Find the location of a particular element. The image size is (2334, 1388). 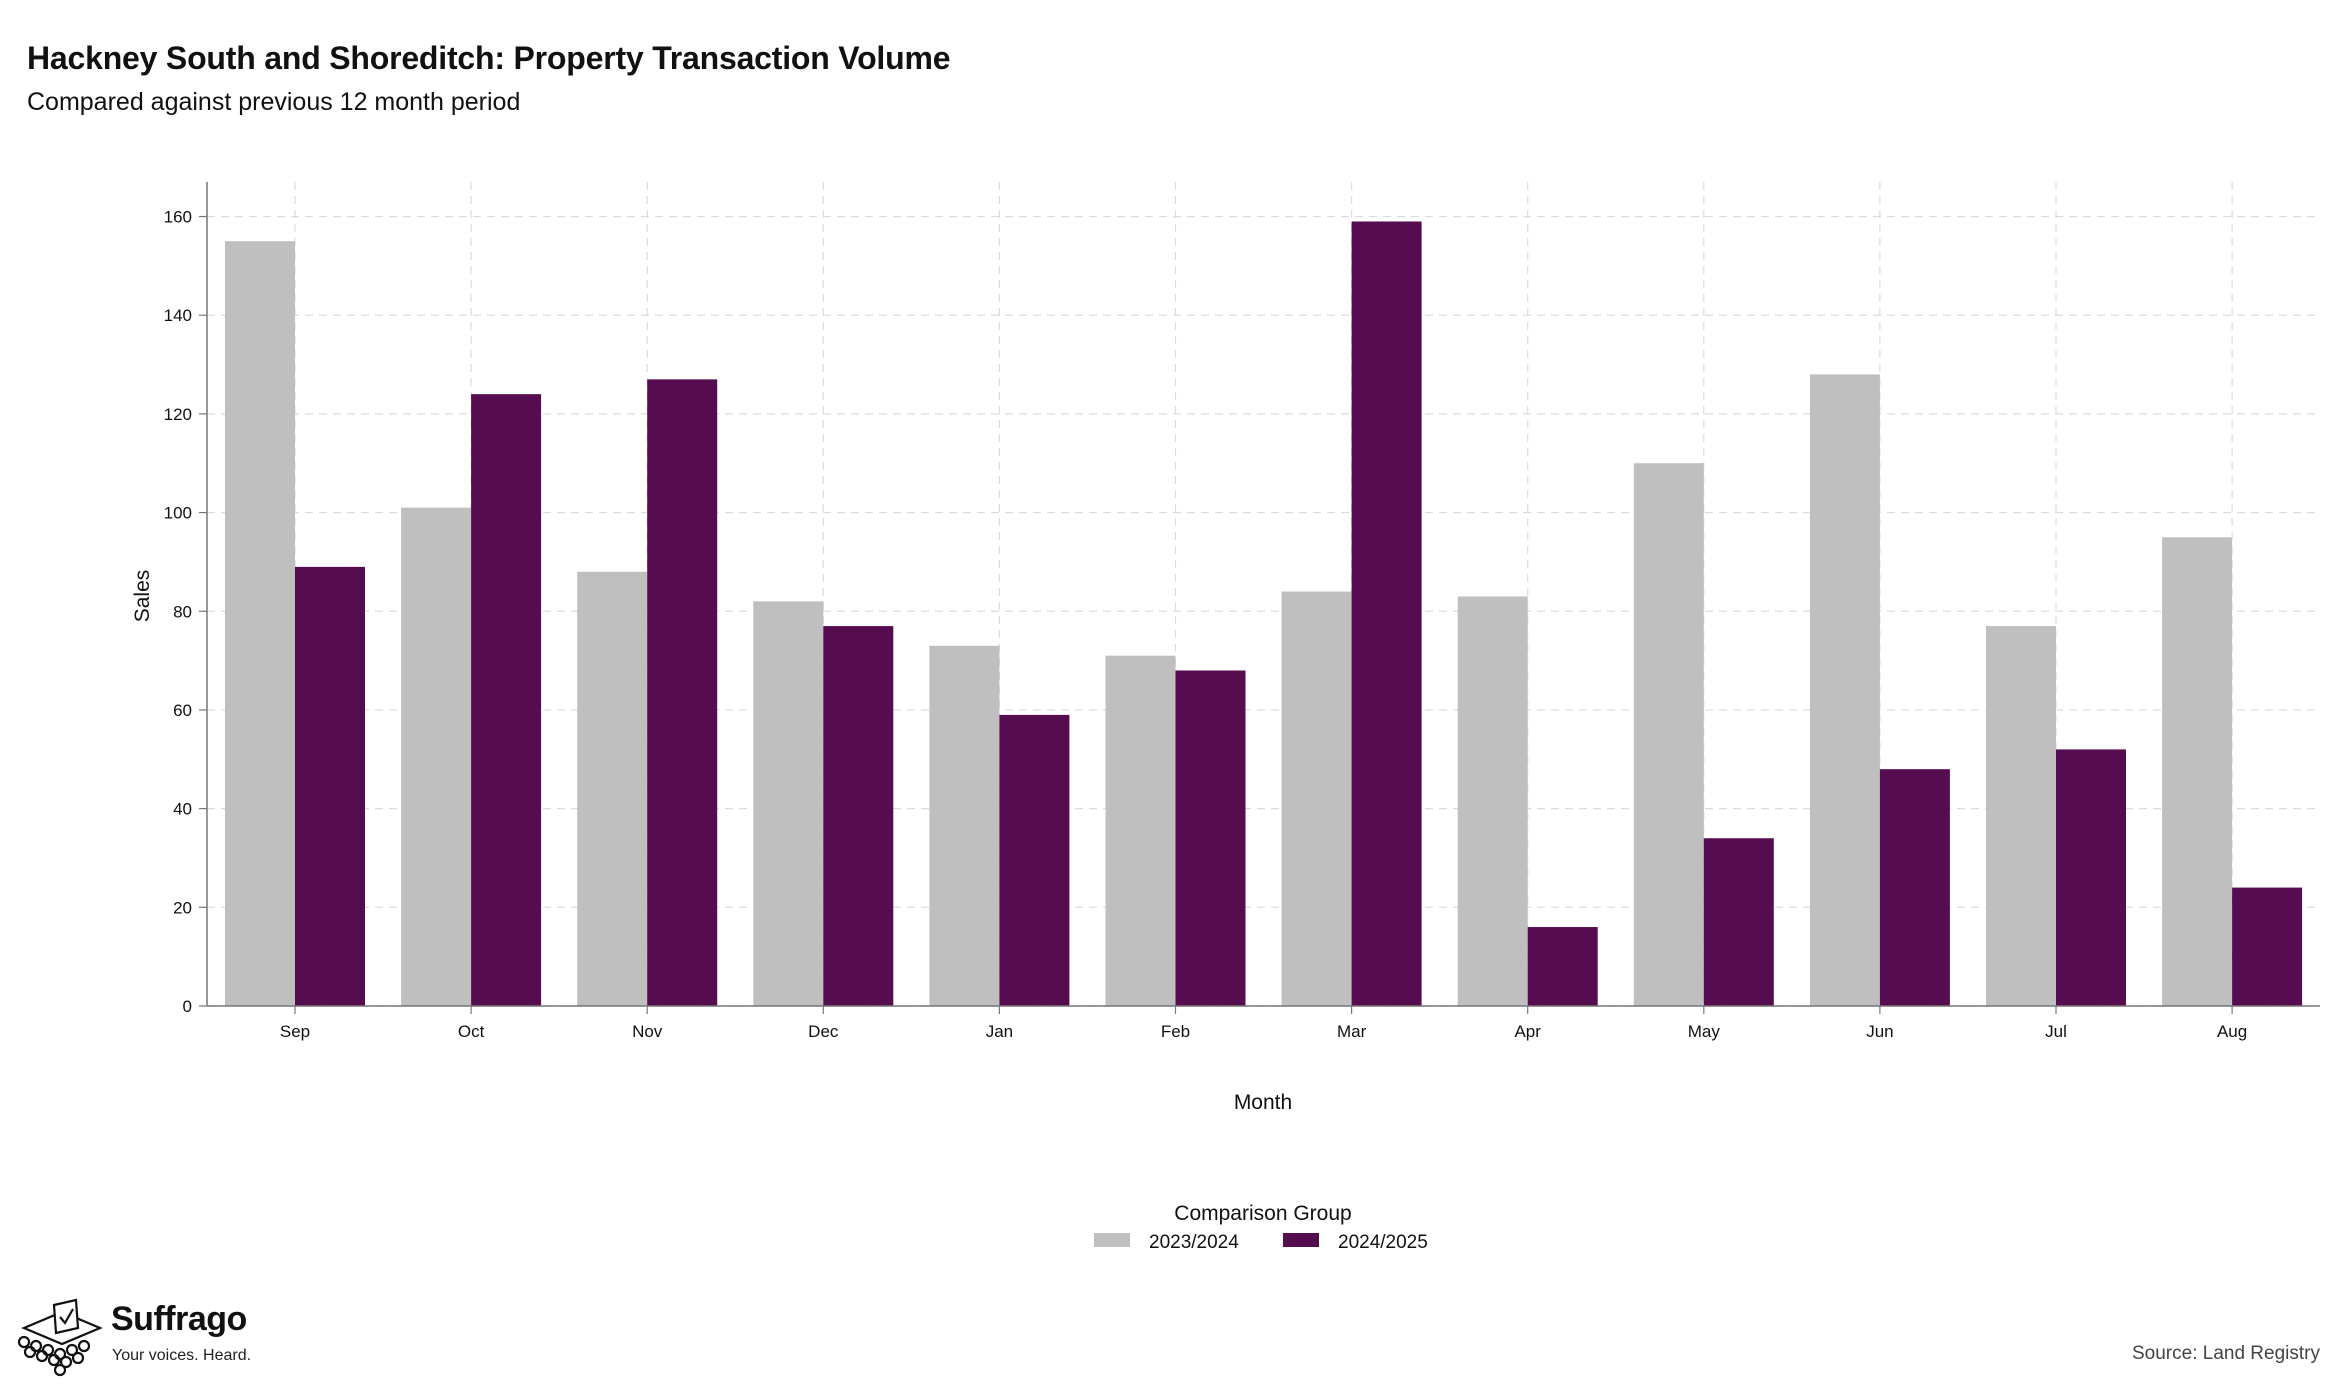

y-tick-label: 160 is located at coordinates (178, 217).